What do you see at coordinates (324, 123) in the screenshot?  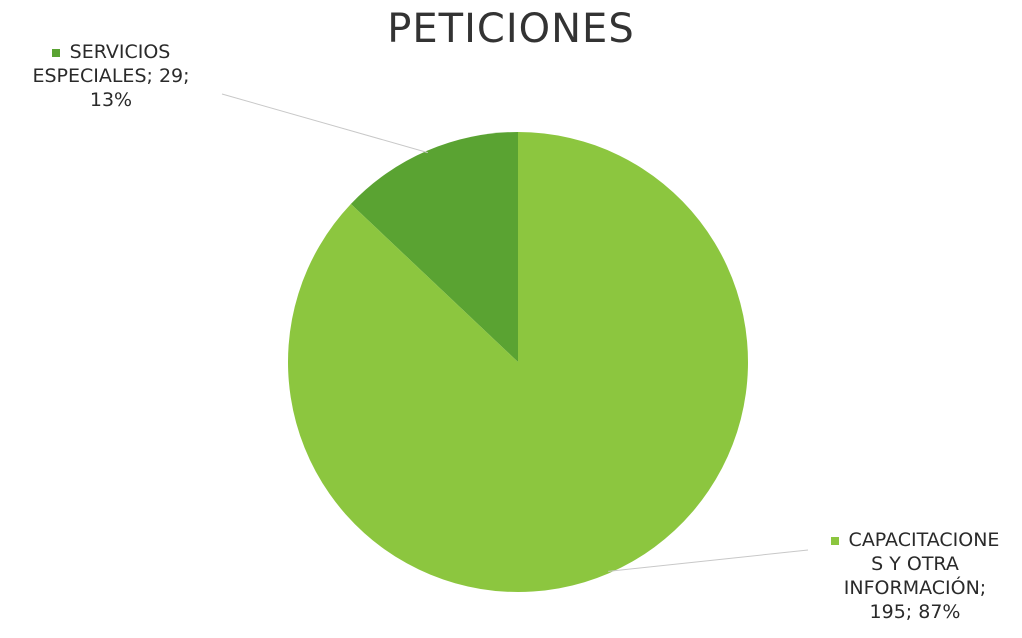 I see `leader-line-servicios-especiales` at bounding box center [324, 123].